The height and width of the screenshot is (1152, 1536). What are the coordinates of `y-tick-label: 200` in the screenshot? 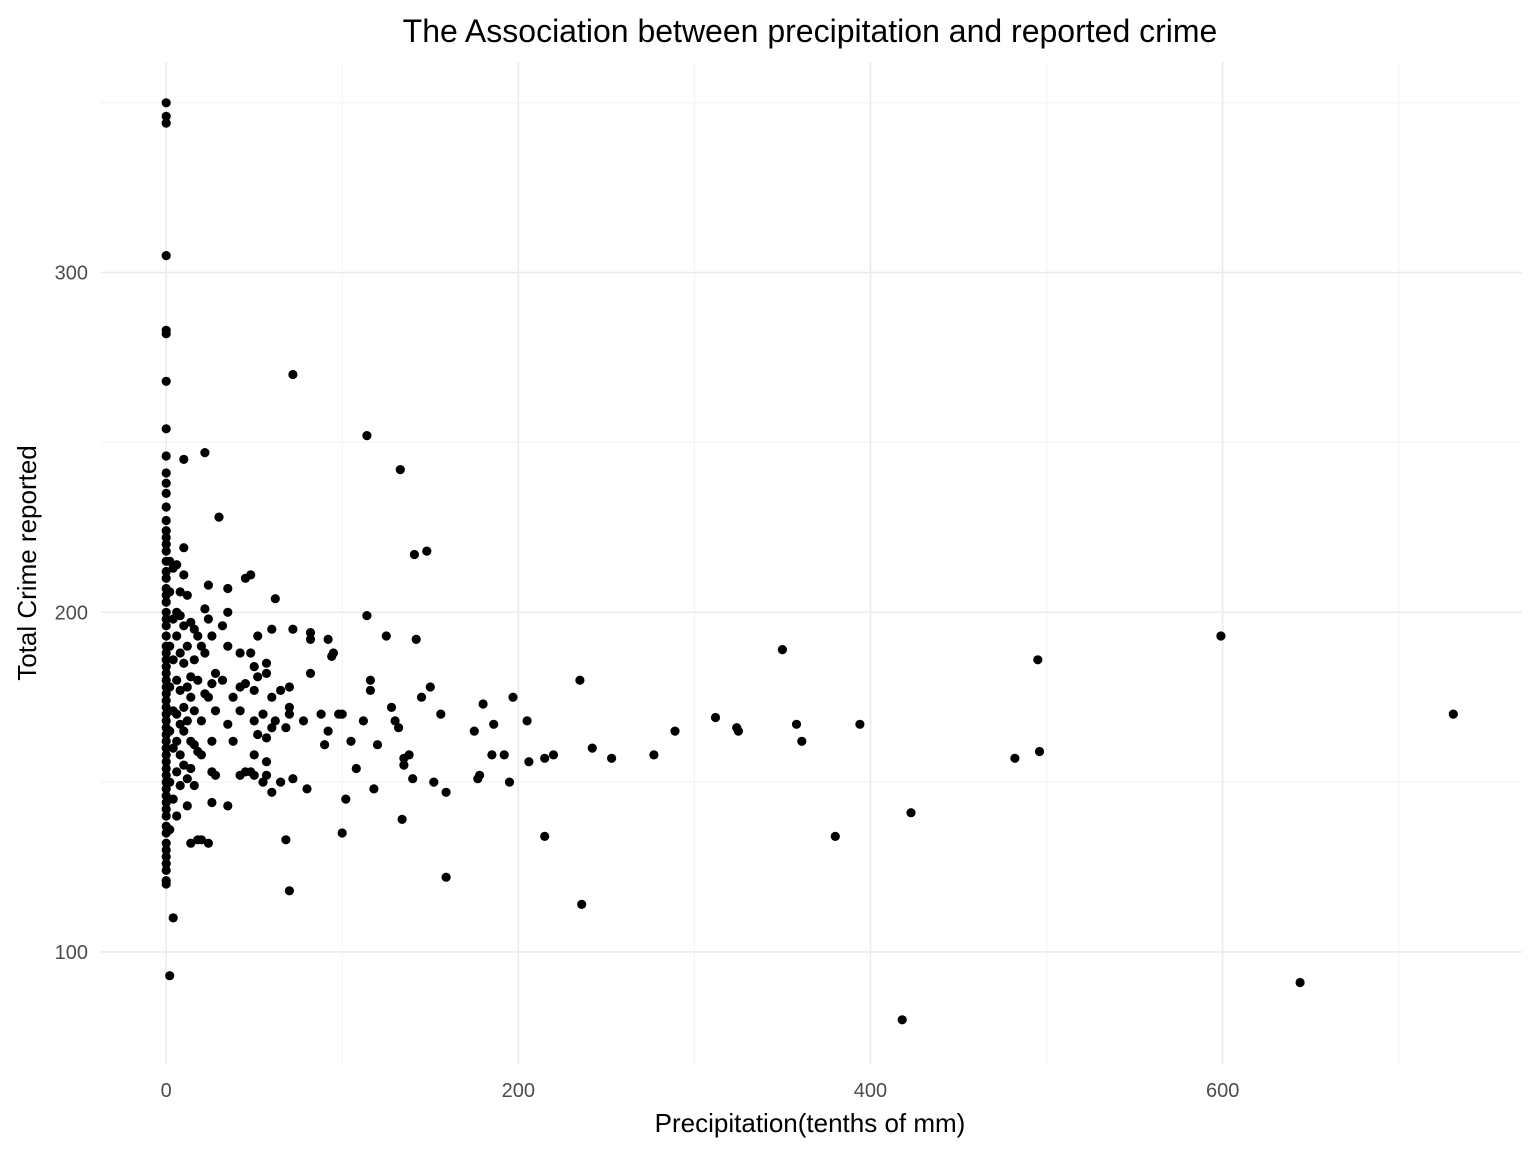 It's located at (71, 613).